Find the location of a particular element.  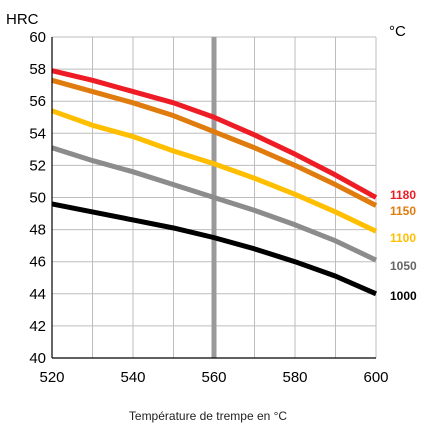

series-label-1180: 1180 is located at coordinates (403, 195).